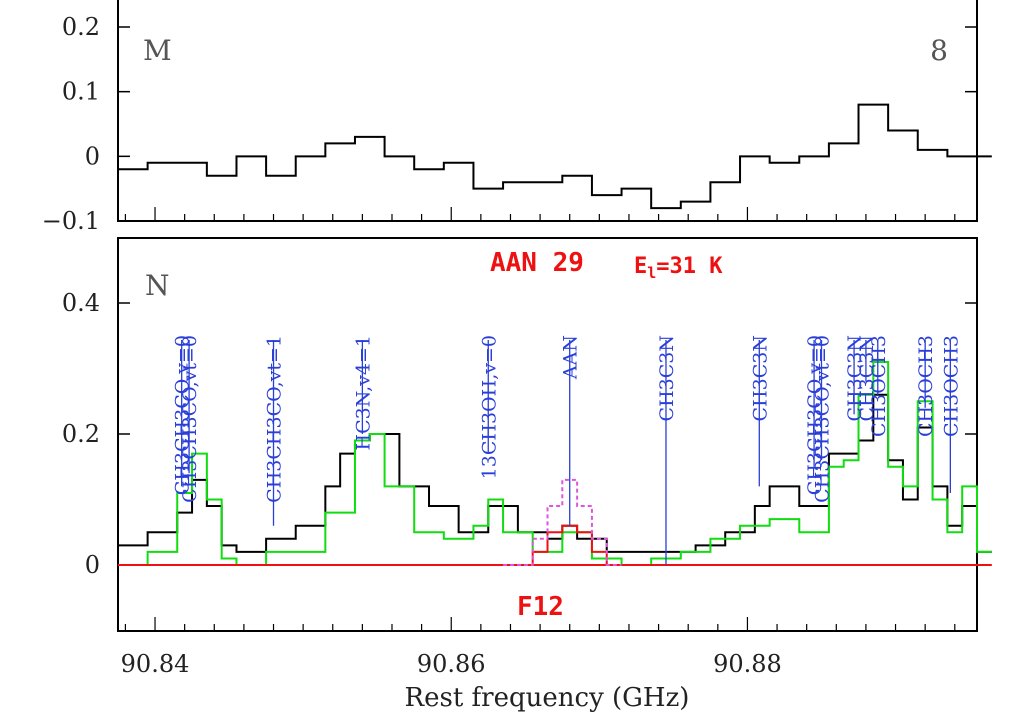 The height and width of the screenshot is (717, 1025). What do you see at coordinates (275, 419) in the screenshot?
I see `line-label: CH3CH3CO,vt=1` at bounding box center [275, 419].